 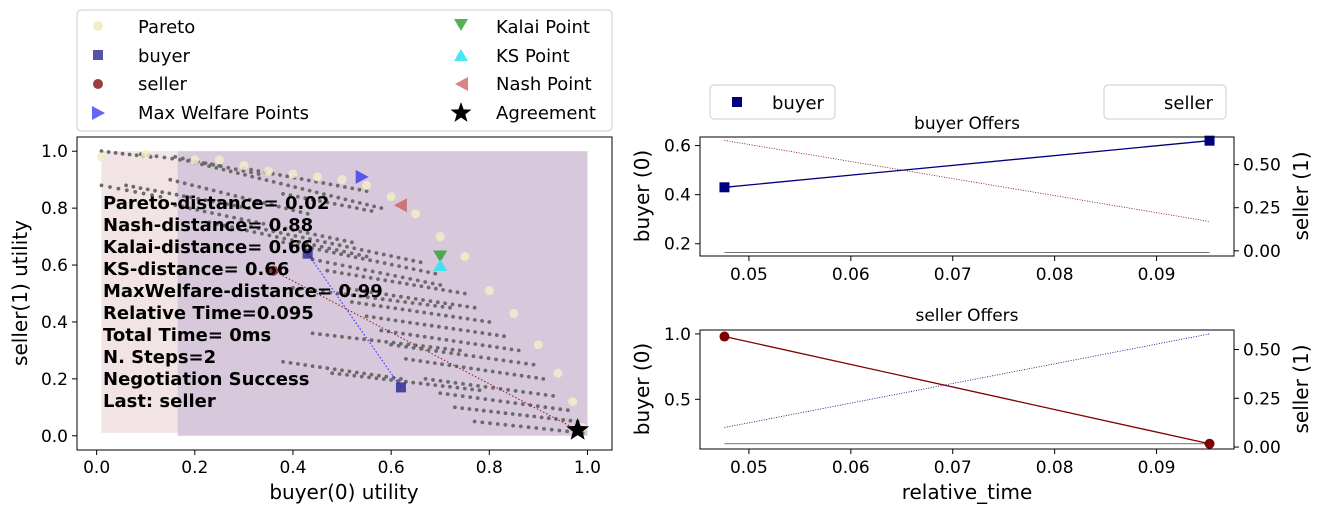 What do you see at coordinates (724, 187) in the screenshot?
I see `offer-marker` at bounding box center [724, 187].